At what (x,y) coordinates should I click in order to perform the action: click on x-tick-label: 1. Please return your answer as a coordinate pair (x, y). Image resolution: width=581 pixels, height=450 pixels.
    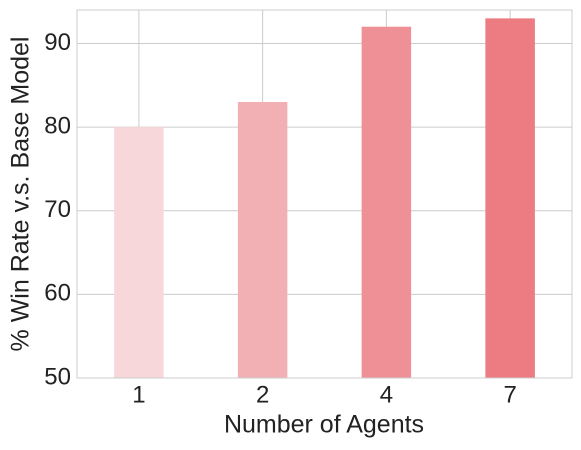
    Looking at the image, I should click on (138, 394).